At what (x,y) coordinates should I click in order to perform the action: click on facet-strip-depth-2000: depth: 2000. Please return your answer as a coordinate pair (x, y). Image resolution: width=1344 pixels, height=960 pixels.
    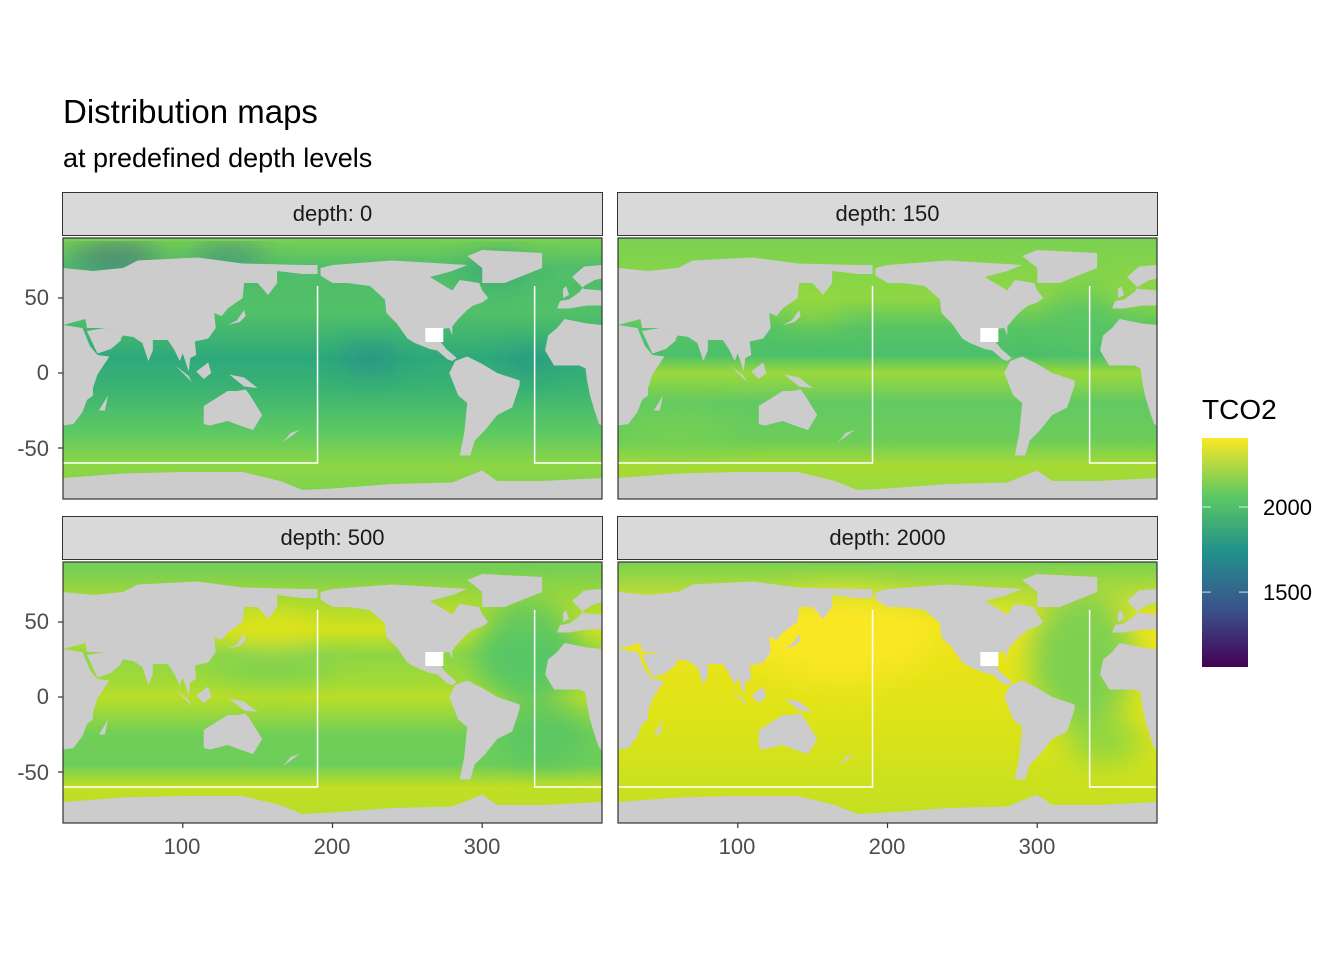
    Looking at the image, I should click on (887, 538).